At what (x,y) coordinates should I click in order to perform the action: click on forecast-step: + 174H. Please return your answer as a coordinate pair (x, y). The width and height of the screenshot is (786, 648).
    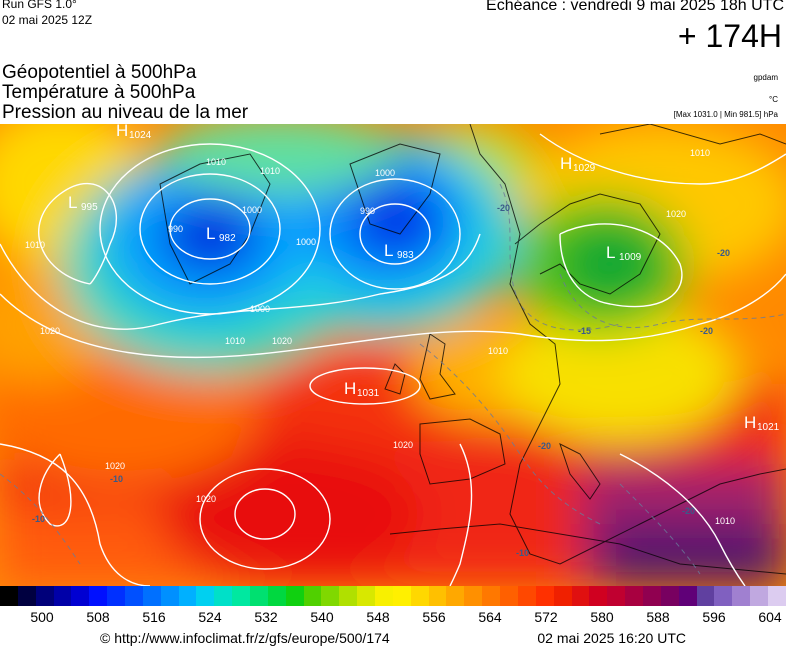
    Looking at the image, I should click on (729, 36).